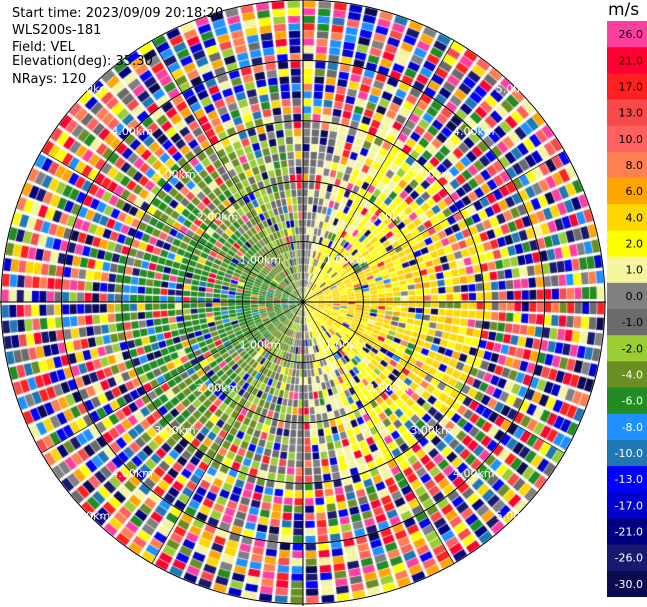 The height and width of the screenshot is (607, 647). What do you see at coordinates (631, 86) in the screenshot?
I see `colorbar-tick-label: 17.0` at bounding box center [631, 86].